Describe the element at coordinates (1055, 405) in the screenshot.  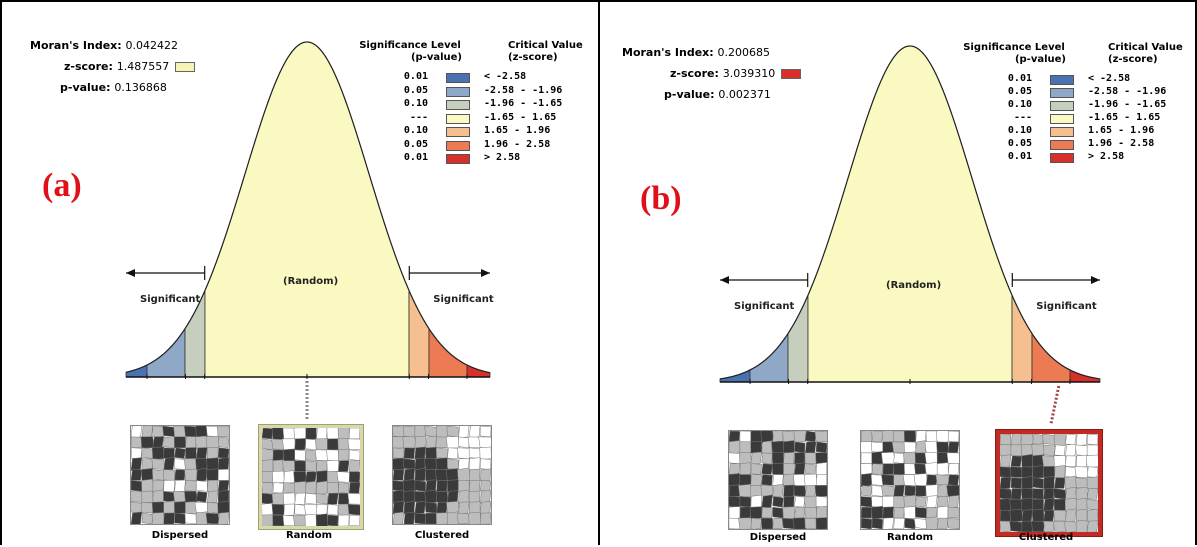
I see `highlight-connector` at that location.